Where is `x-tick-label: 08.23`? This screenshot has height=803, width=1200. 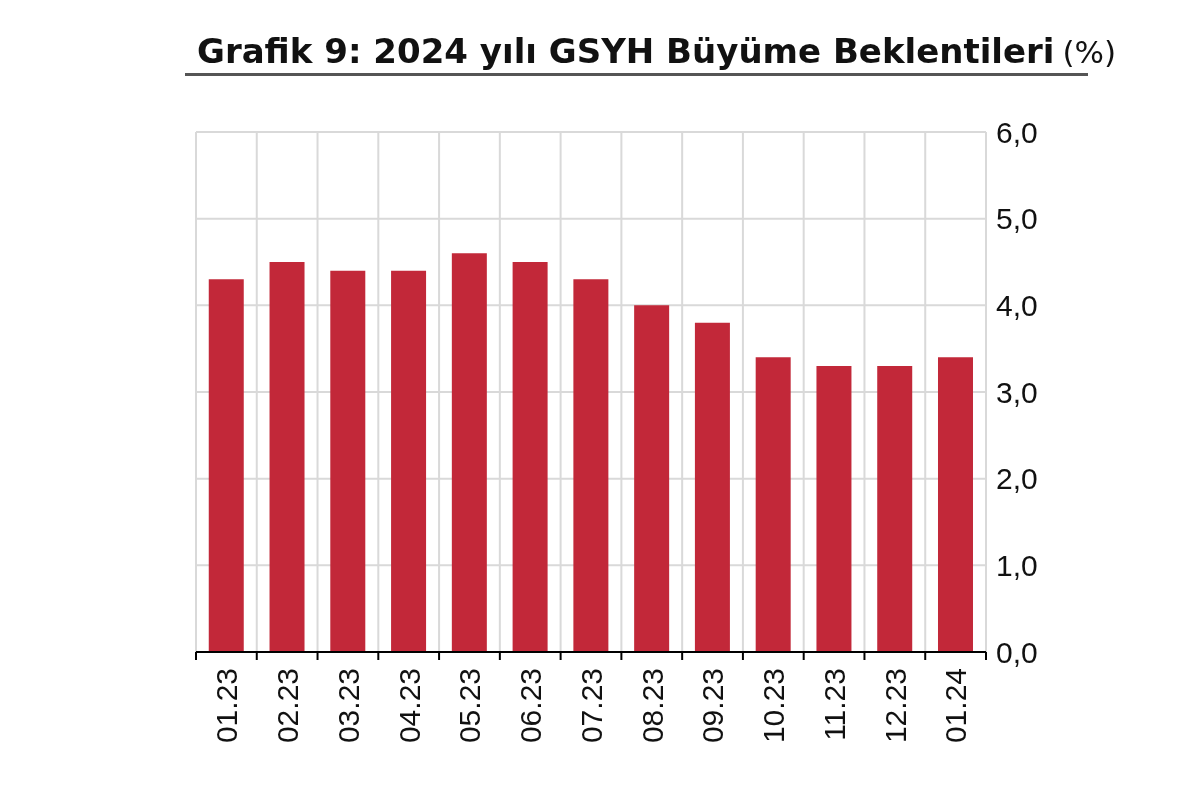 x-tick-label: 08.23 is located at coordinates (652, 706).